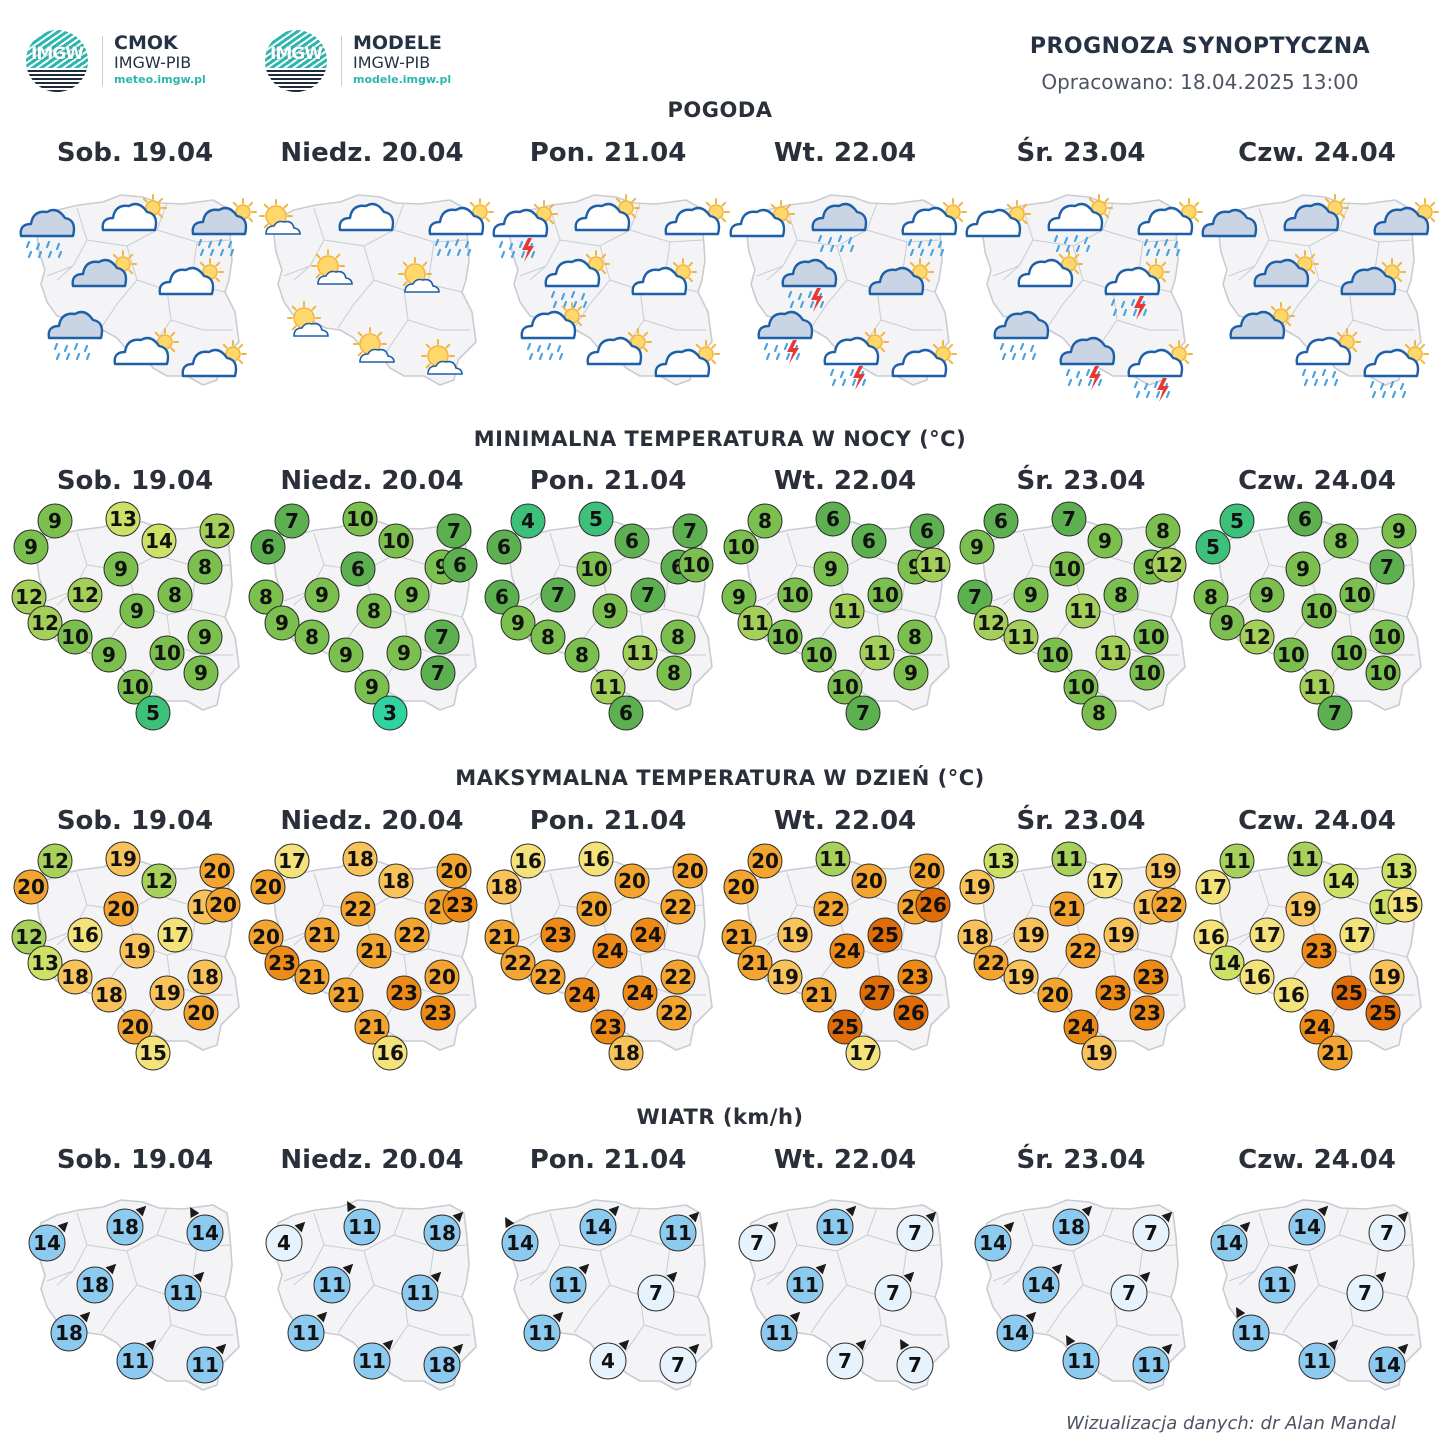  I want to click on cloud-sun-icon, so click(214, 359).